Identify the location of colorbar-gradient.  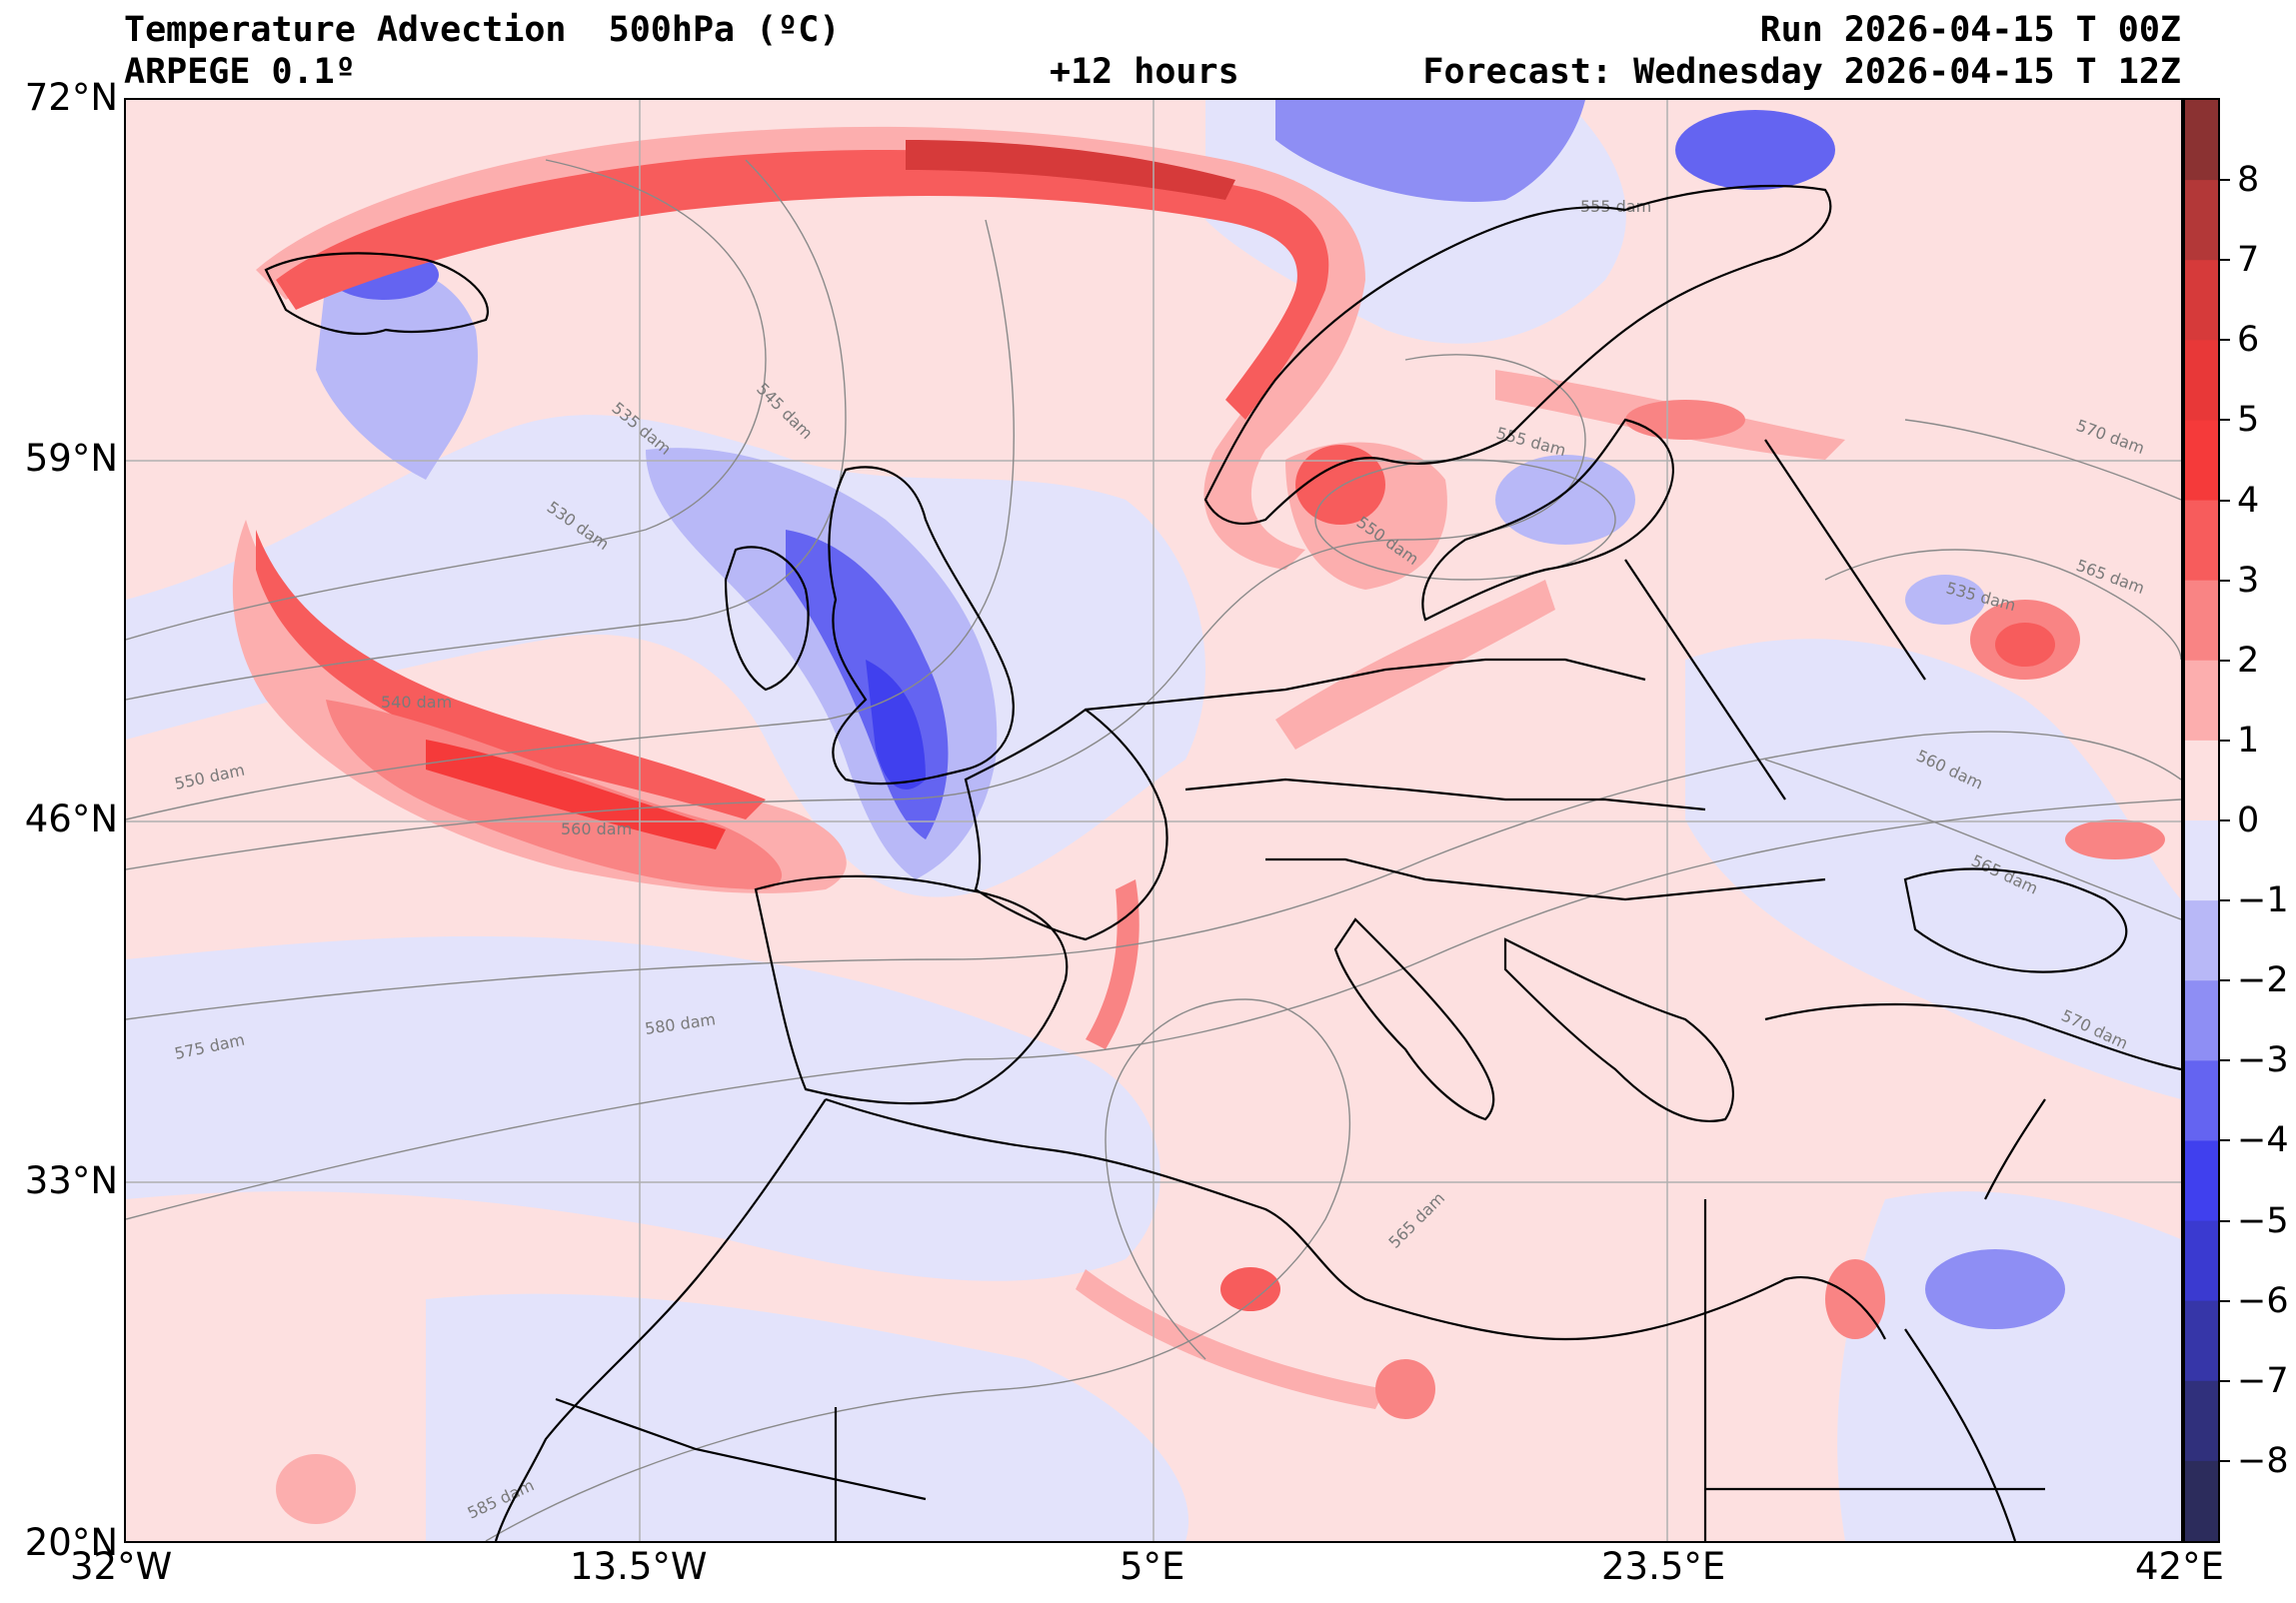
(2202, 821).